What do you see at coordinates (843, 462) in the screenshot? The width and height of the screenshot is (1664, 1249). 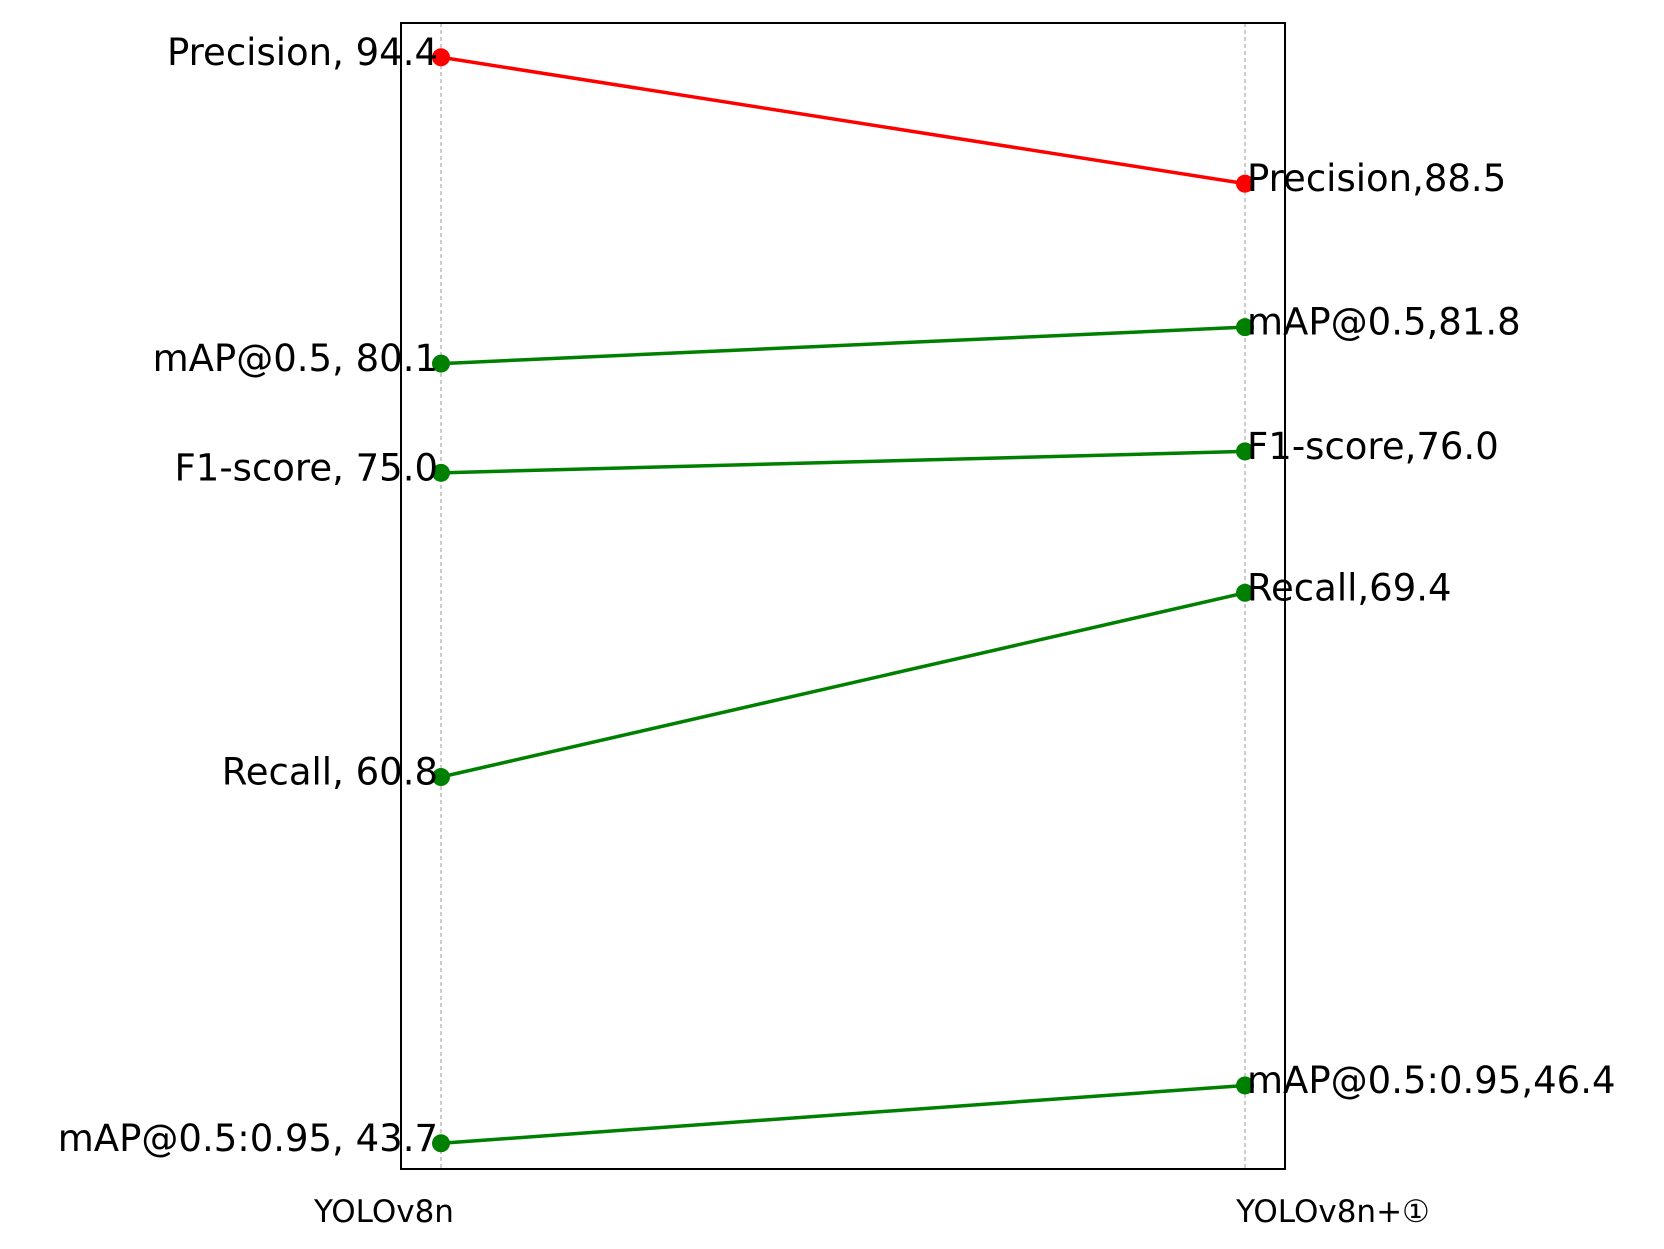 I see `series-line-f1-score` at bounding box center [843, 462].